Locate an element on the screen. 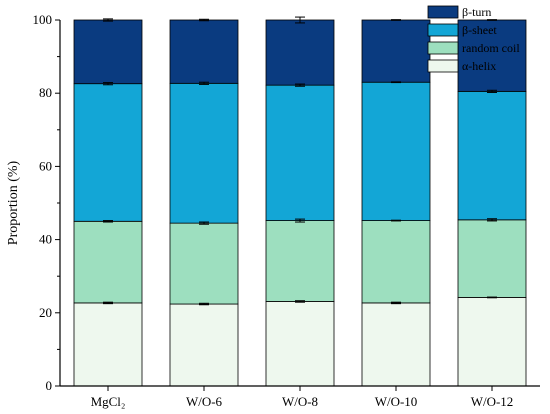 The height and width of the screenshot is (414, 550). y-tick-label-1: 20 is located at coordinates (45, 312).